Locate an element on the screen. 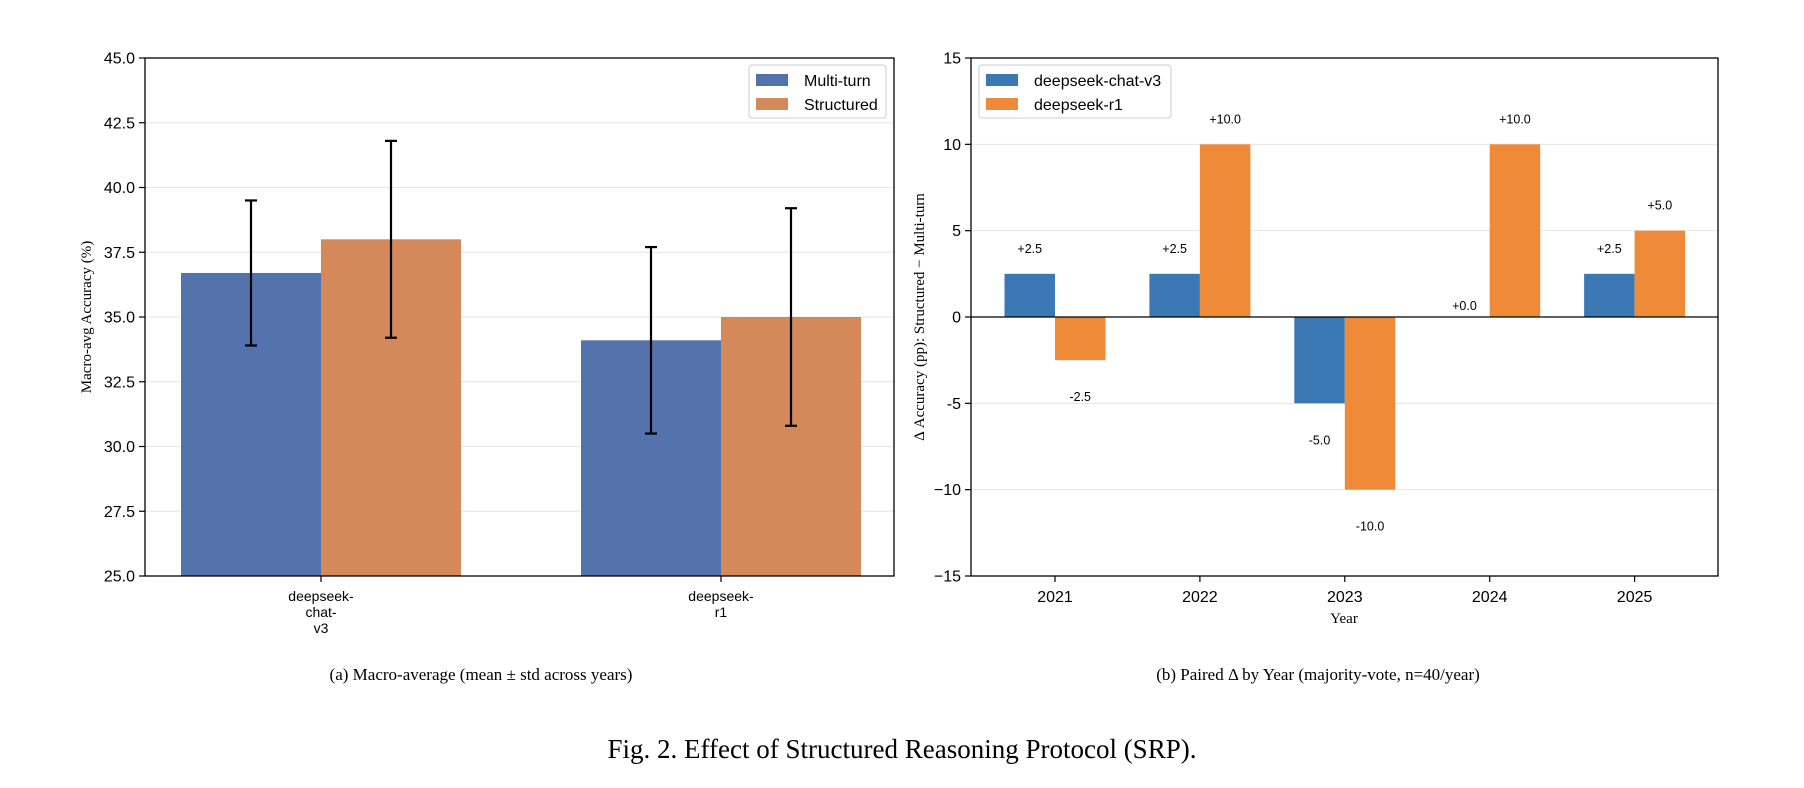 The width and height of the screenshot is (1804, 788). legend-swatch-structured is located at coordinates (772, 104).